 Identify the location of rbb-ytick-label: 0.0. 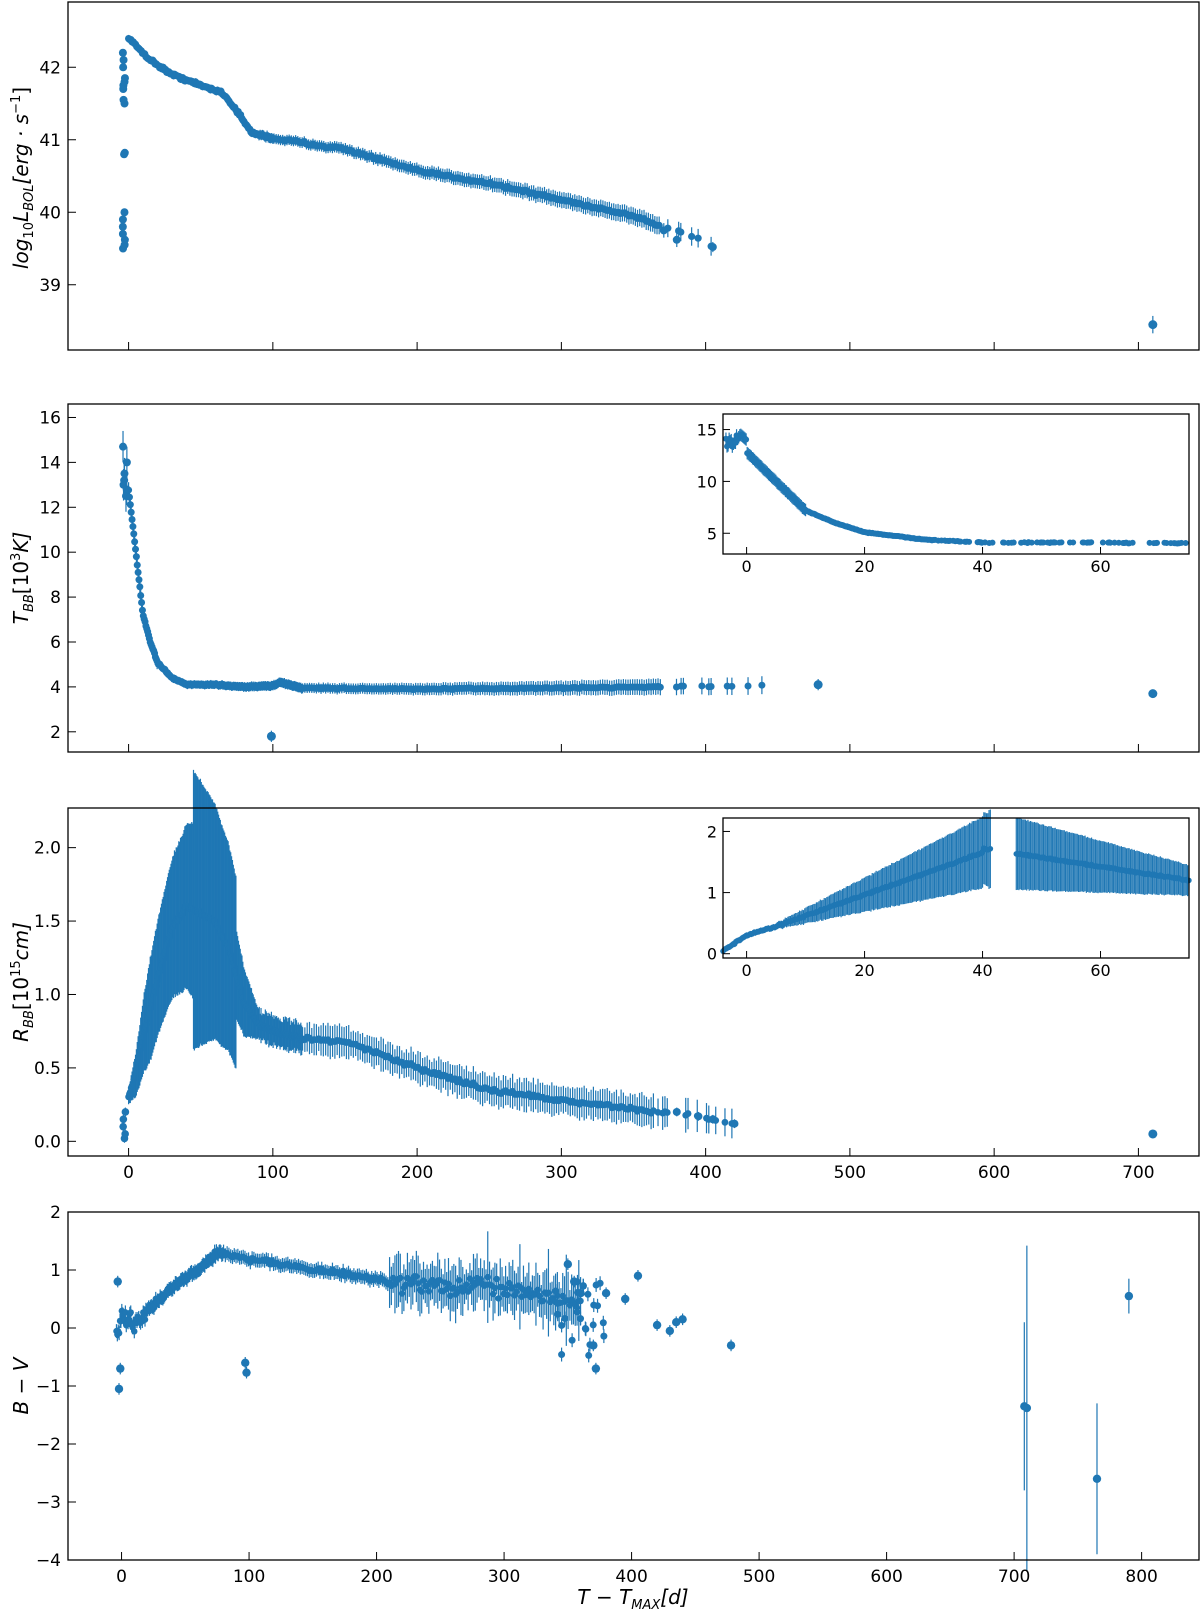
(47, 1142).